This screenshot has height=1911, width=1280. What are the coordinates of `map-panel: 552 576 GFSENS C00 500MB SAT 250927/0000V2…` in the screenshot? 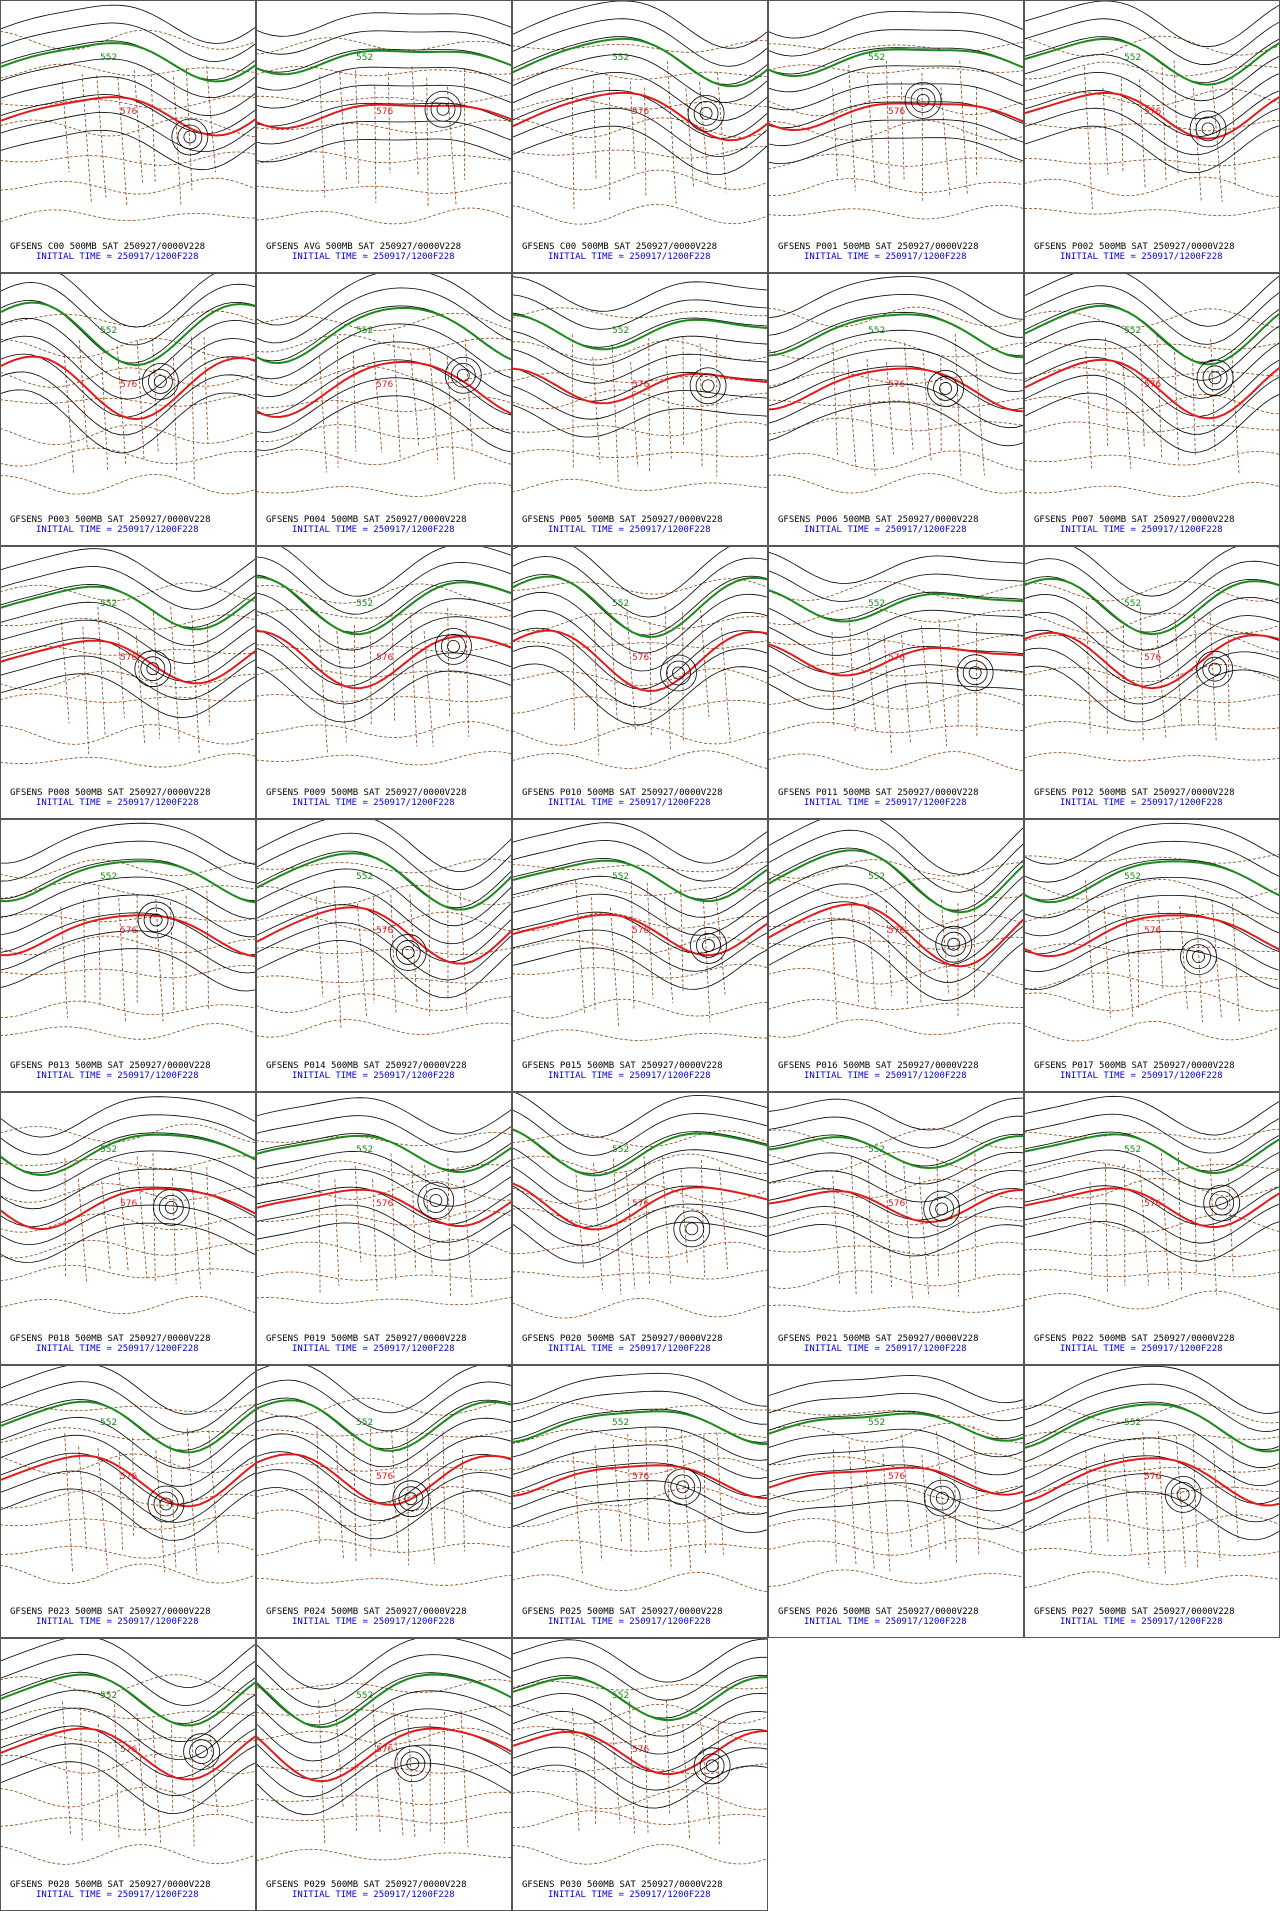 It's located at (128, 136).